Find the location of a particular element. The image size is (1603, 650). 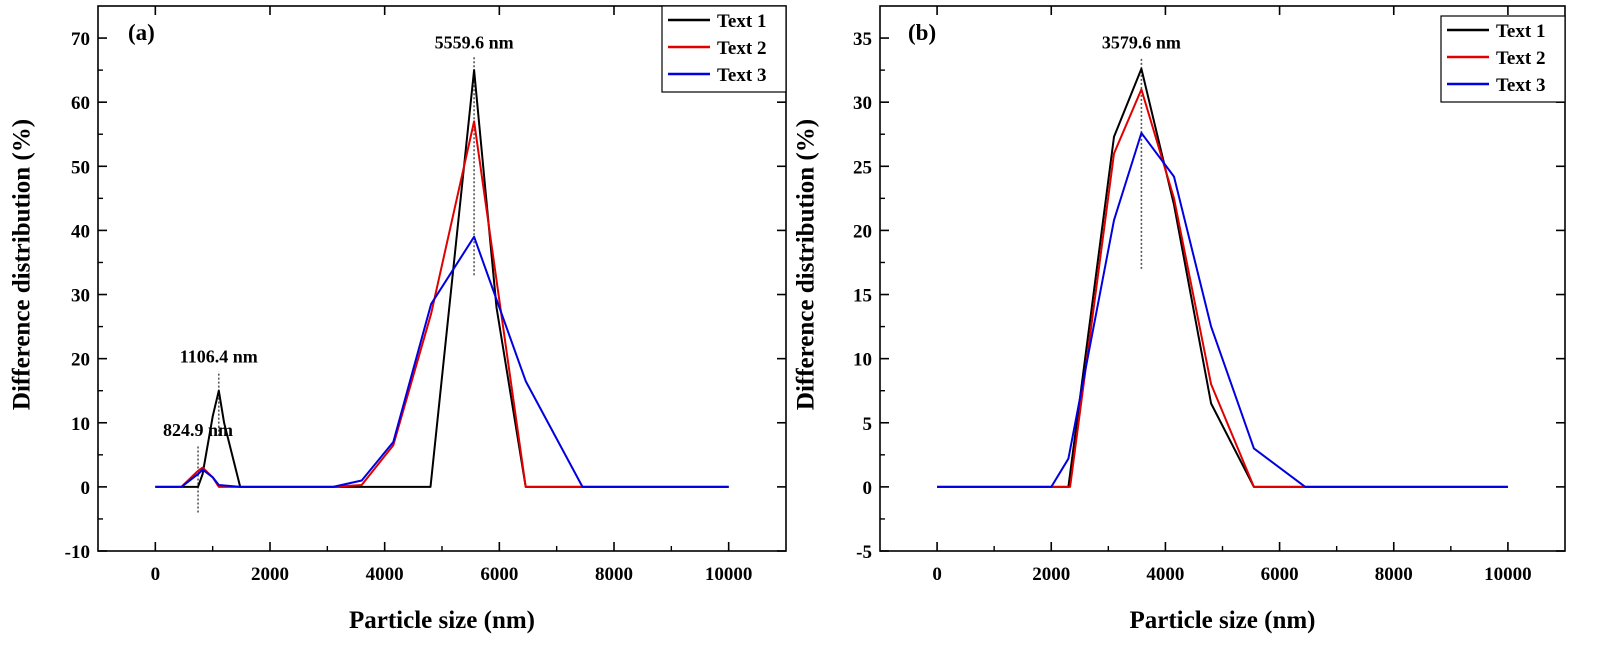

y-tick-label: 15 is located at coordinates (862, 296).